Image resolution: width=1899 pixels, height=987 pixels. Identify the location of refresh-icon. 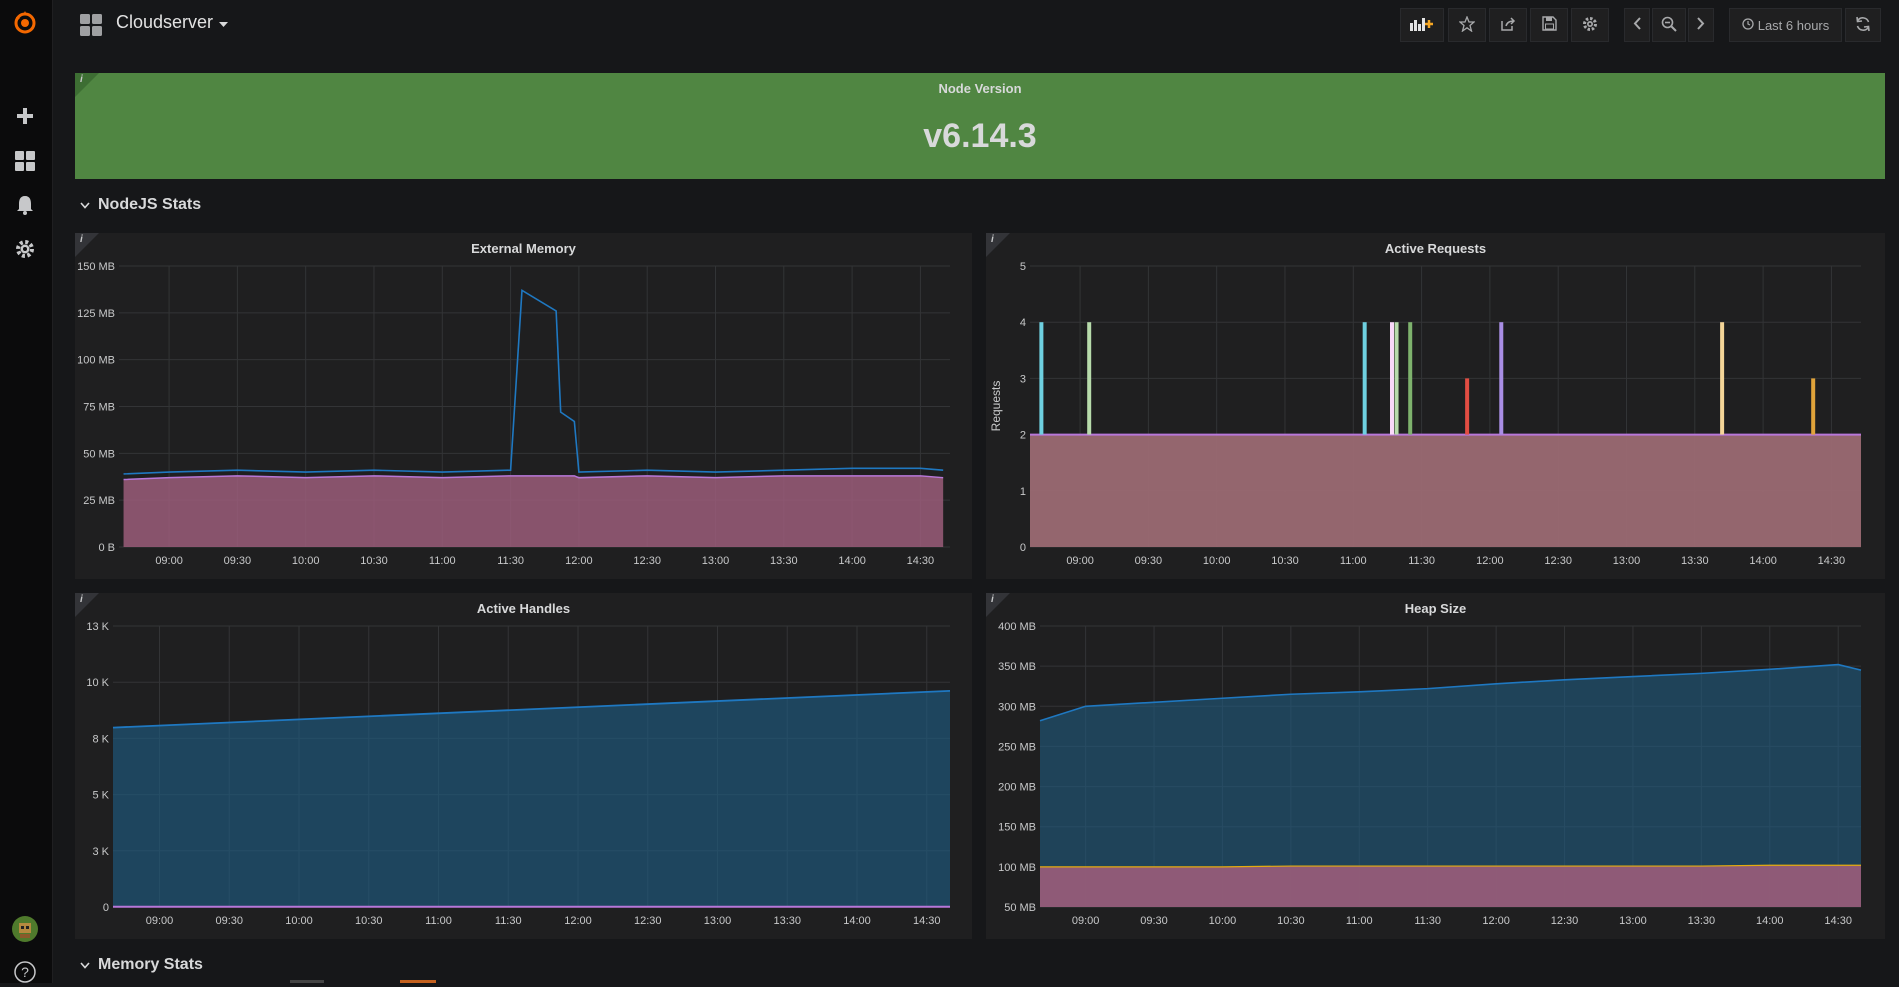
(1863, 25).